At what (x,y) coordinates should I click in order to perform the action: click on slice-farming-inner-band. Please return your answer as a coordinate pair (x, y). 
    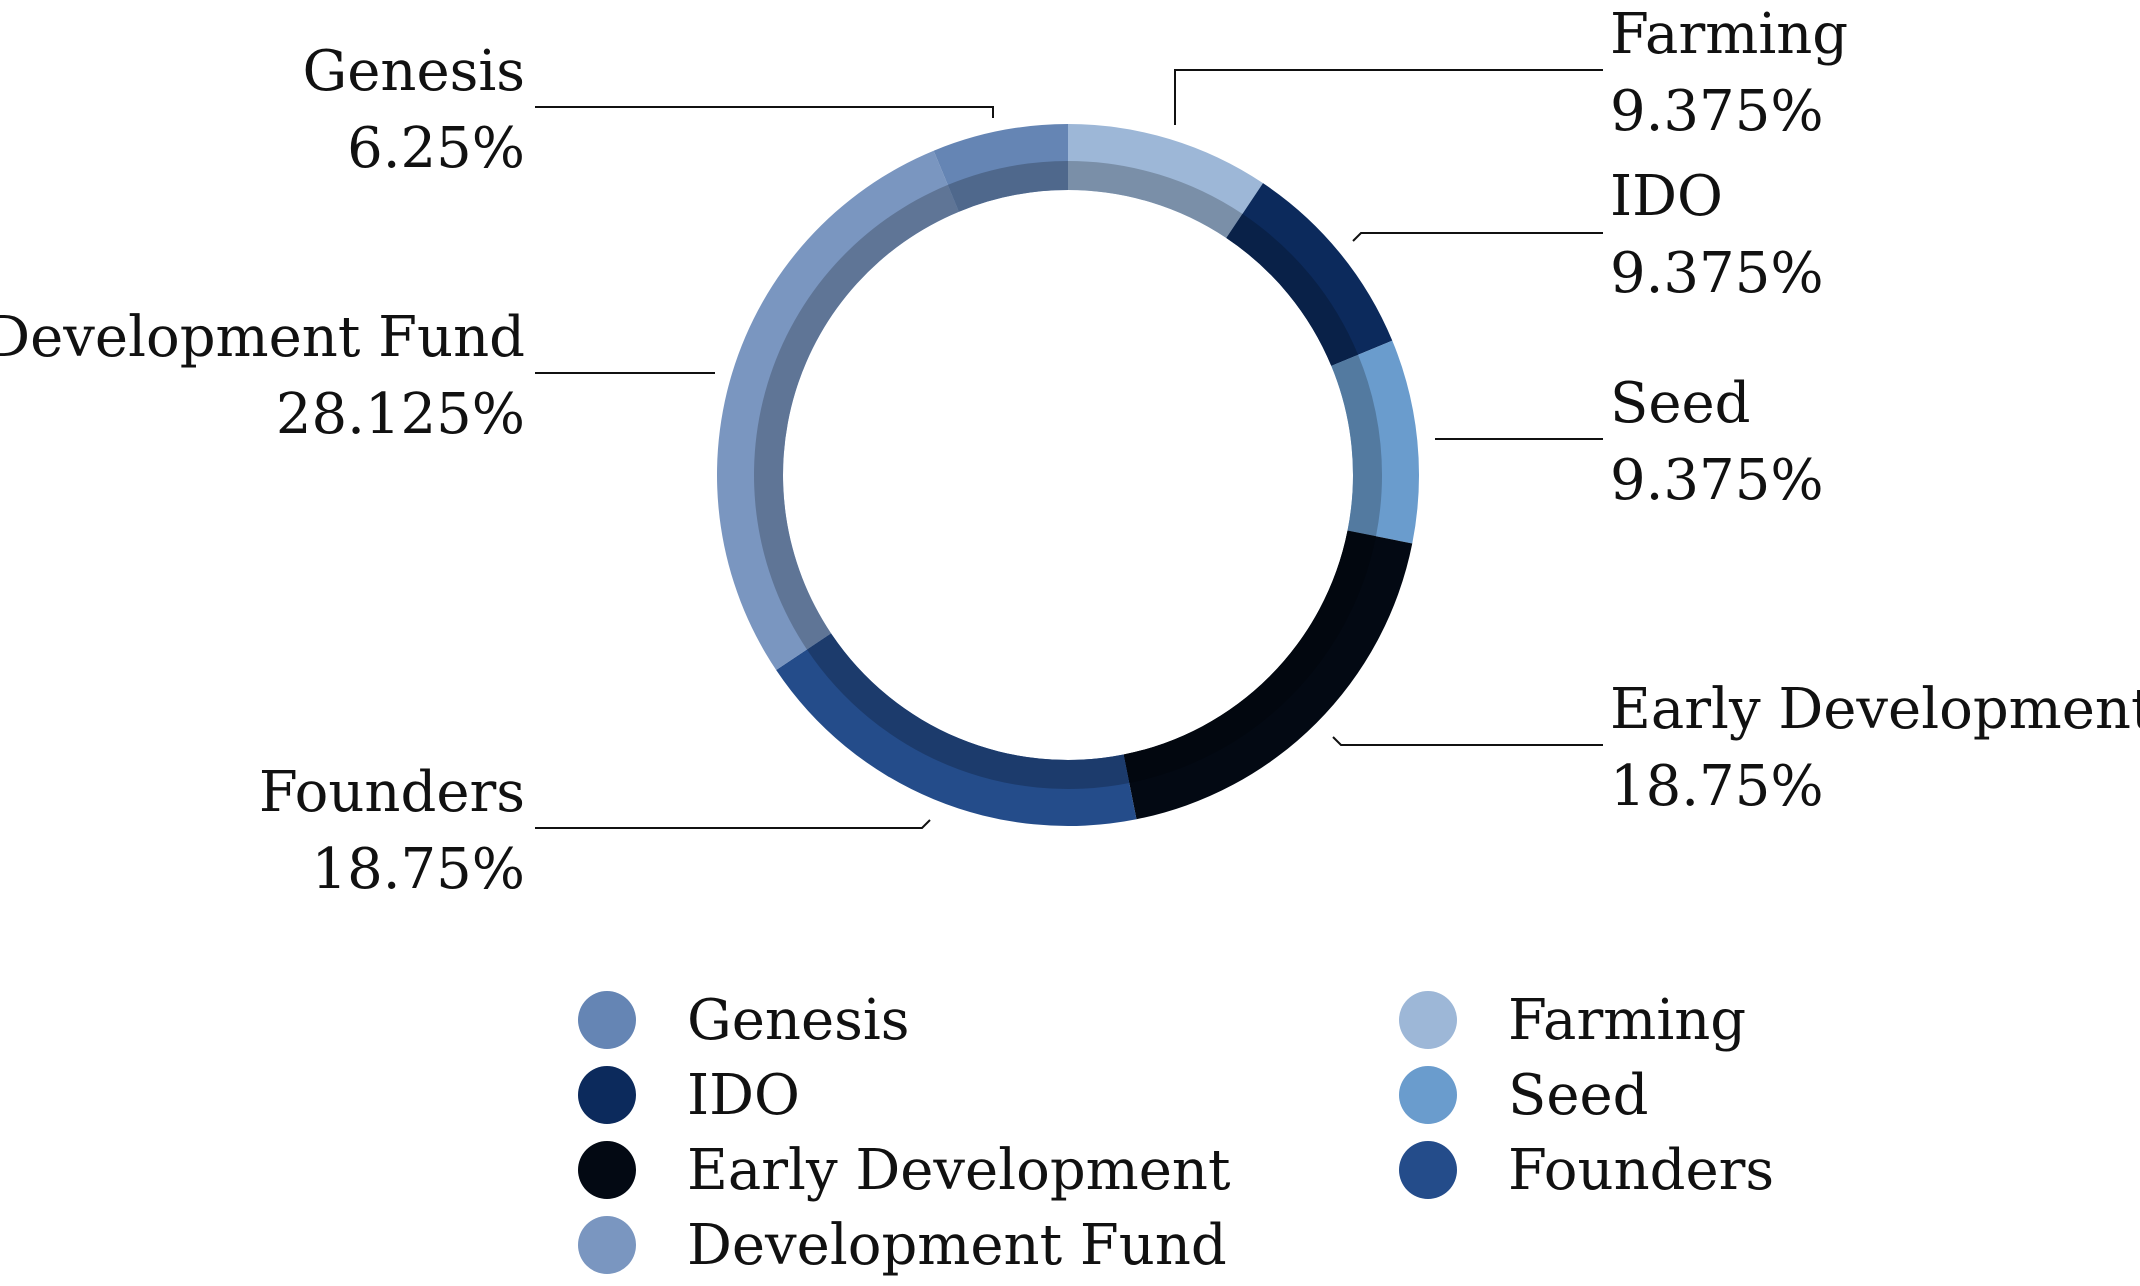
    Looking at the image, I should click on (1155, 200).